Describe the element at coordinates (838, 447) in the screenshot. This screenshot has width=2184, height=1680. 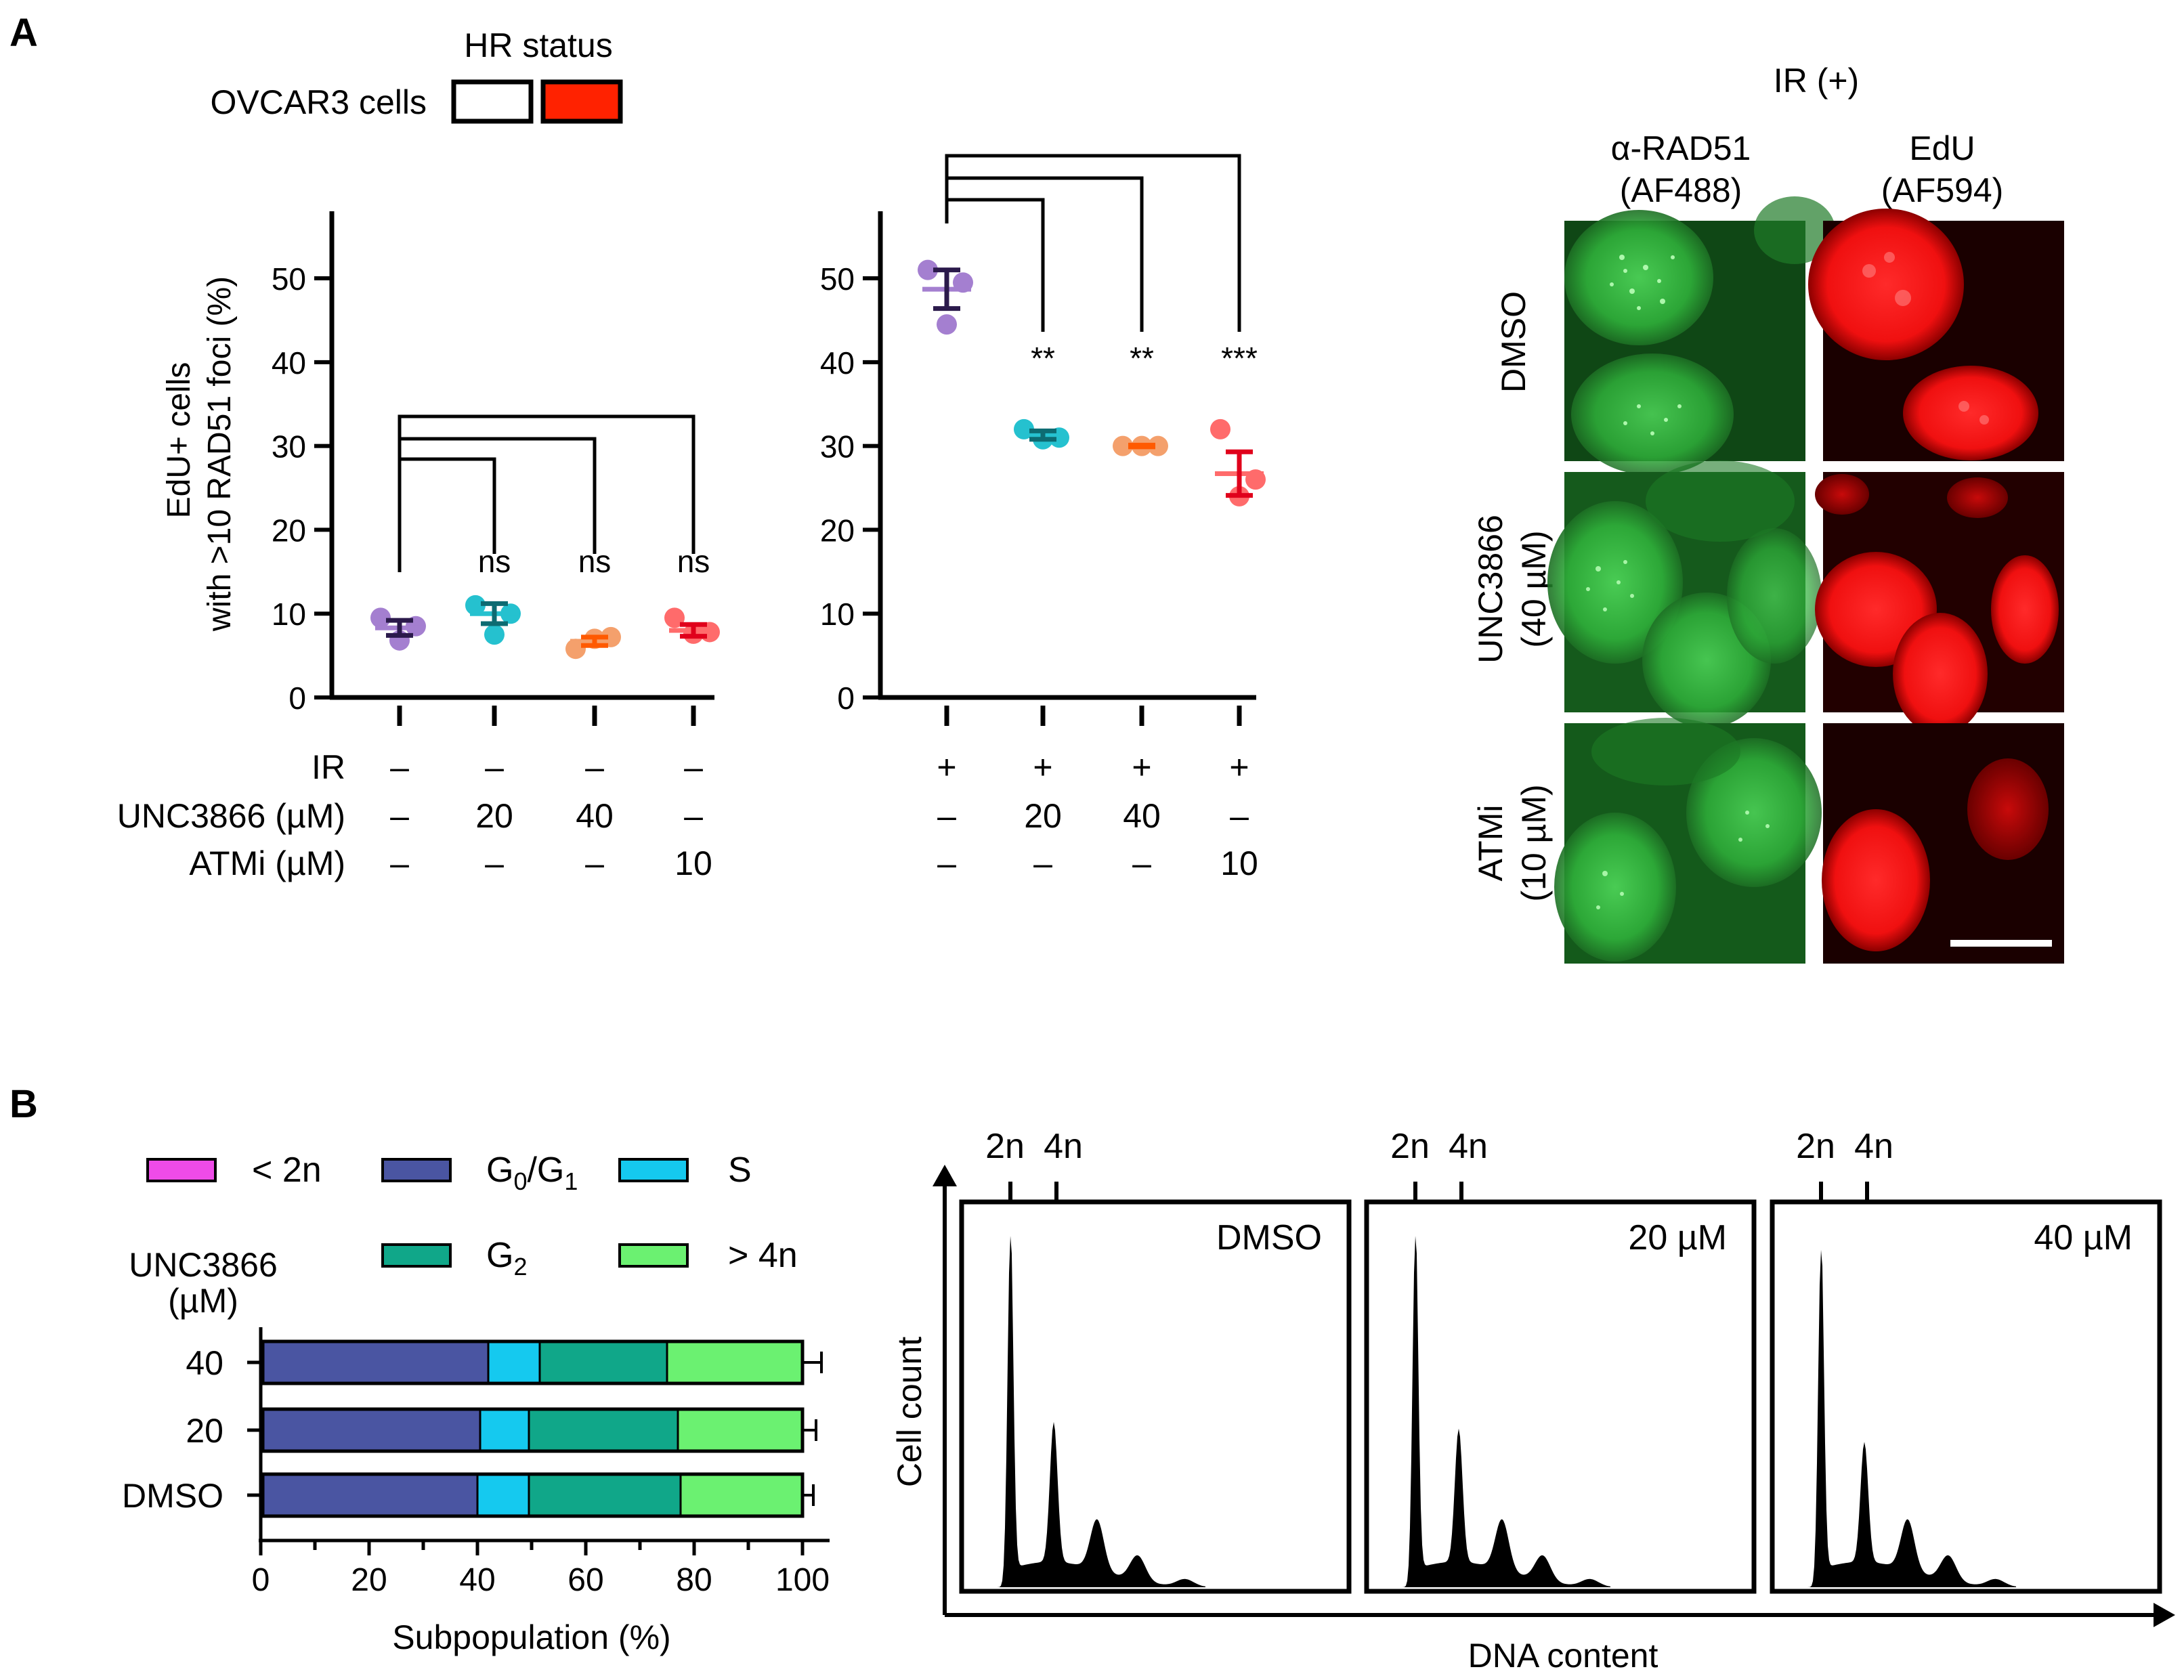
I see `y-tick-label: 30` at that location.